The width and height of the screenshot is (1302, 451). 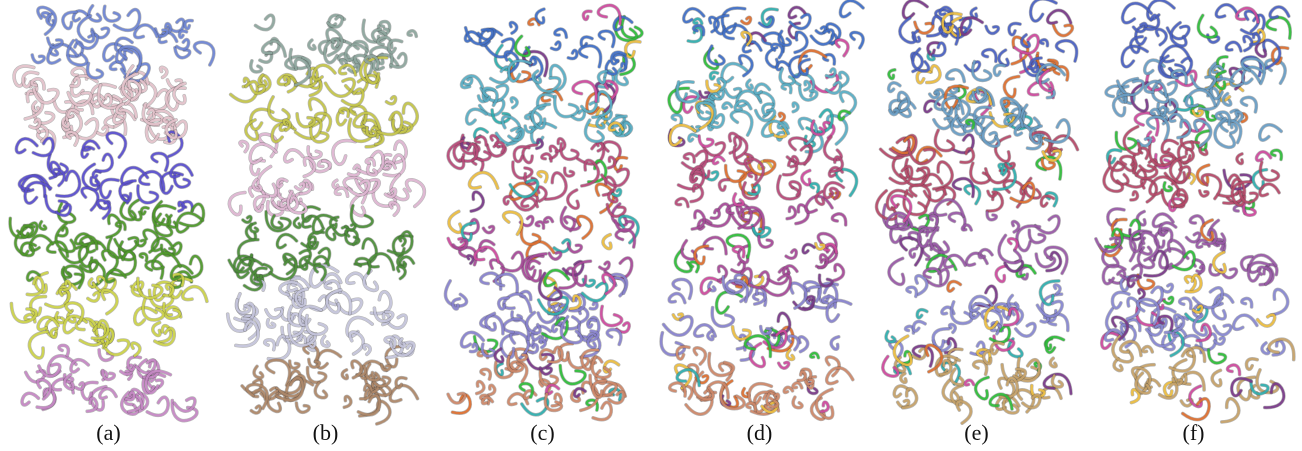 What do you see at coordinates (108, 432) in the screenshot?
I see `panel-label: (a)` at bounding box center [108, 432].